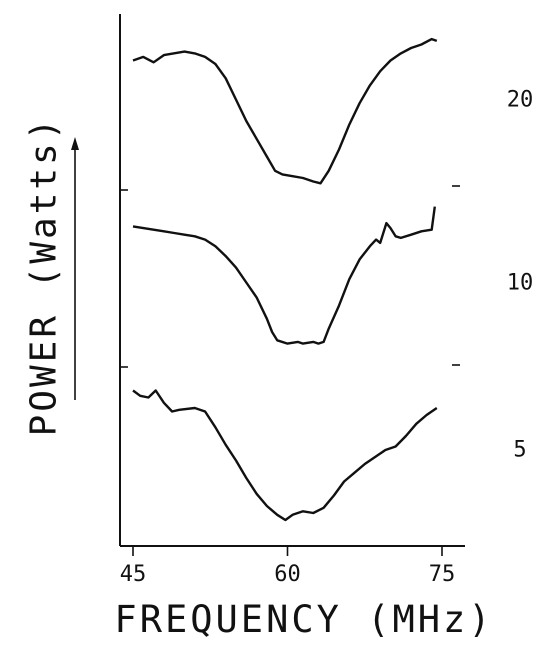 The height and width of the screenshot is (650, 544). I want to click on x-tick-label-2: 75, so click(442, 574).